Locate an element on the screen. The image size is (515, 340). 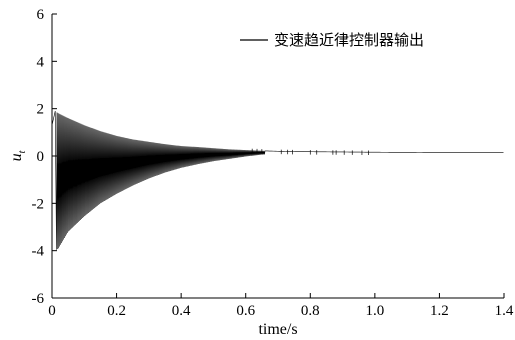
y-axis-label-subscript: t is located at coordinates (22, 151).